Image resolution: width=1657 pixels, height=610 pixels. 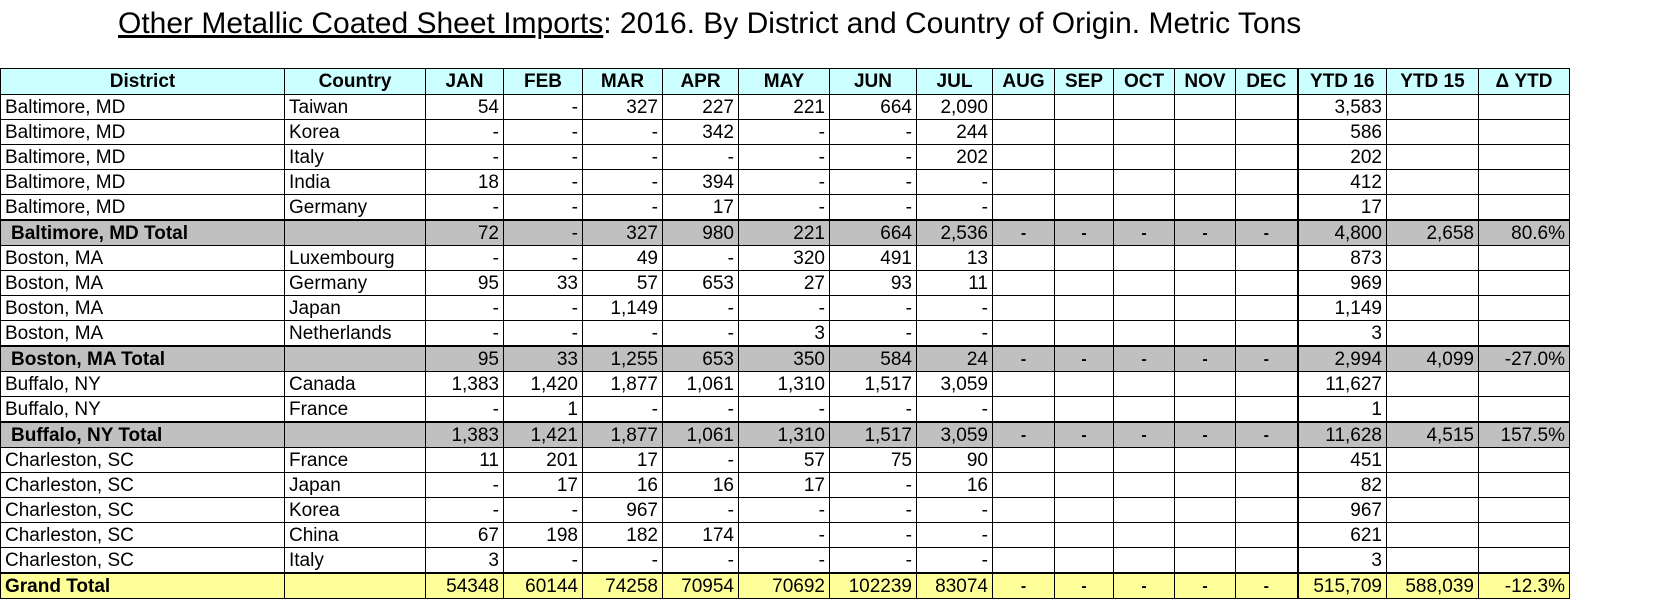 I want to click on table-cell: 1,383, so click(x=464, y=434).